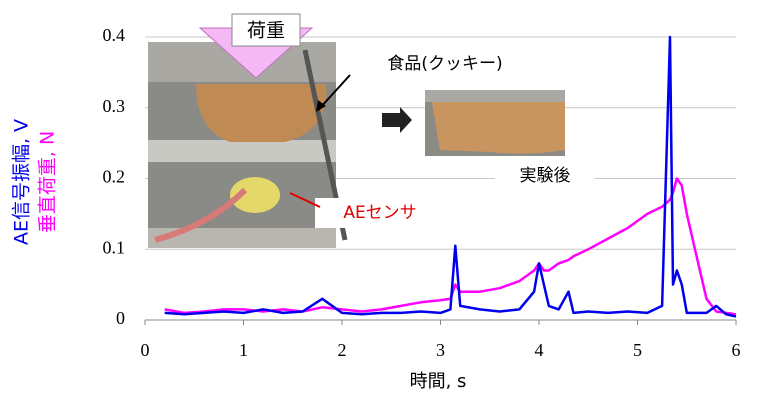 The image size is (757, 408). Describe the element at coordinates (438, 381) in the screenshot. I see `x-axis-label: 時間, s` at that location.